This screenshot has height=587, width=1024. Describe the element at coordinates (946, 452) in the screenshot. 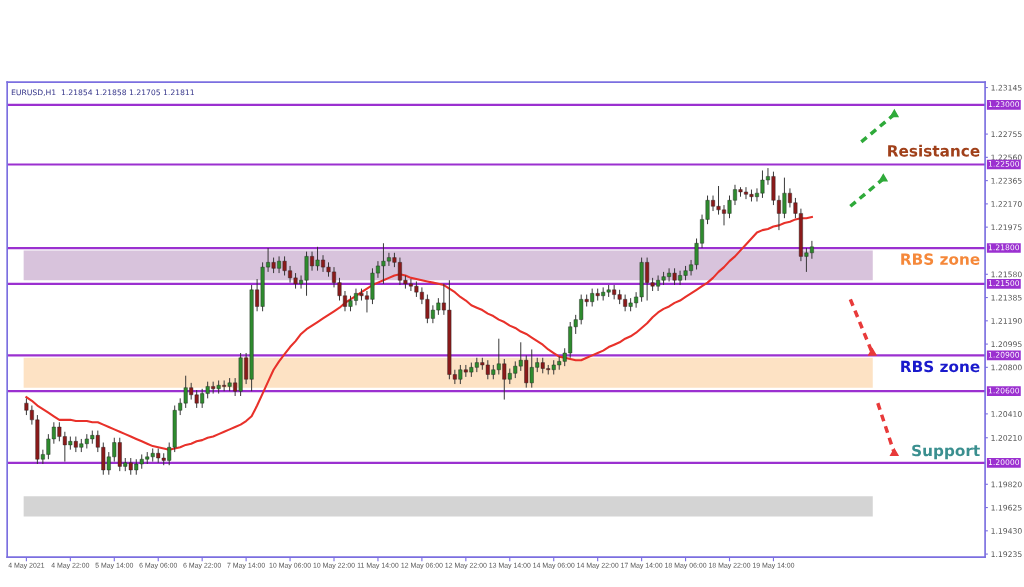

I see `text: Support` at that location.